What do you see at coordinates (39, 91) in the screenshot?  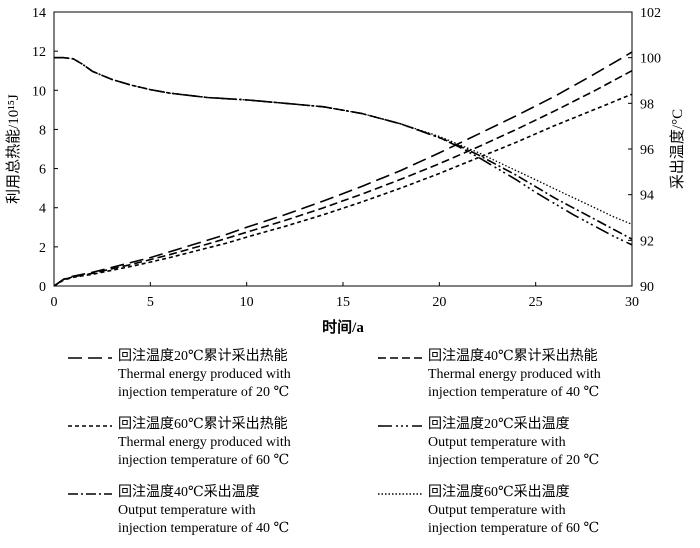 I see `y-left-tick-label: 10` at bounding box center [39, 91].